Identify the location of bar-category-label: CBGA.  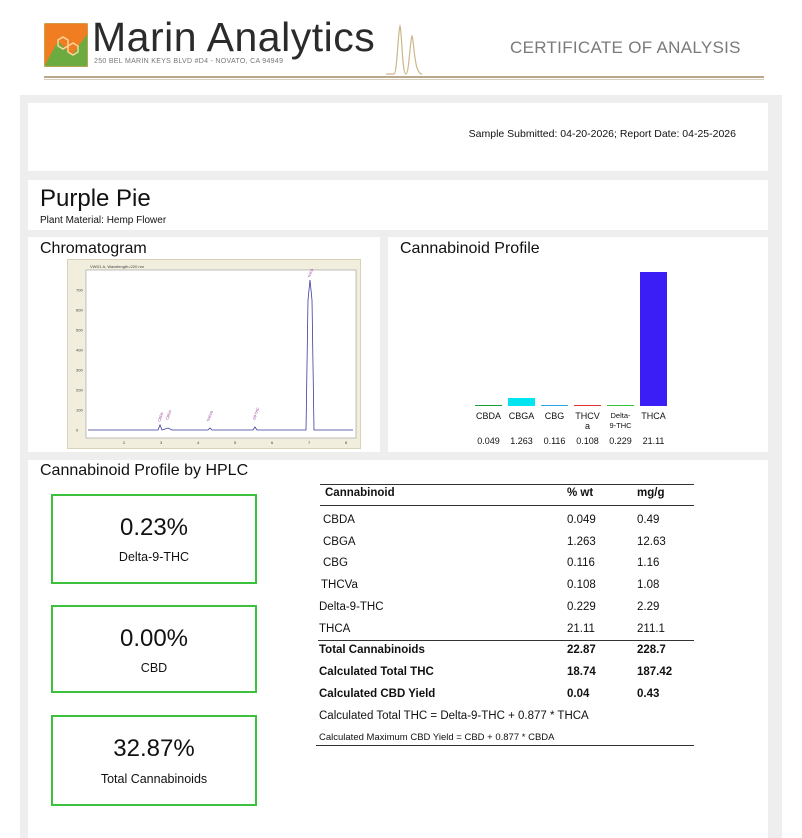
(521, 416).